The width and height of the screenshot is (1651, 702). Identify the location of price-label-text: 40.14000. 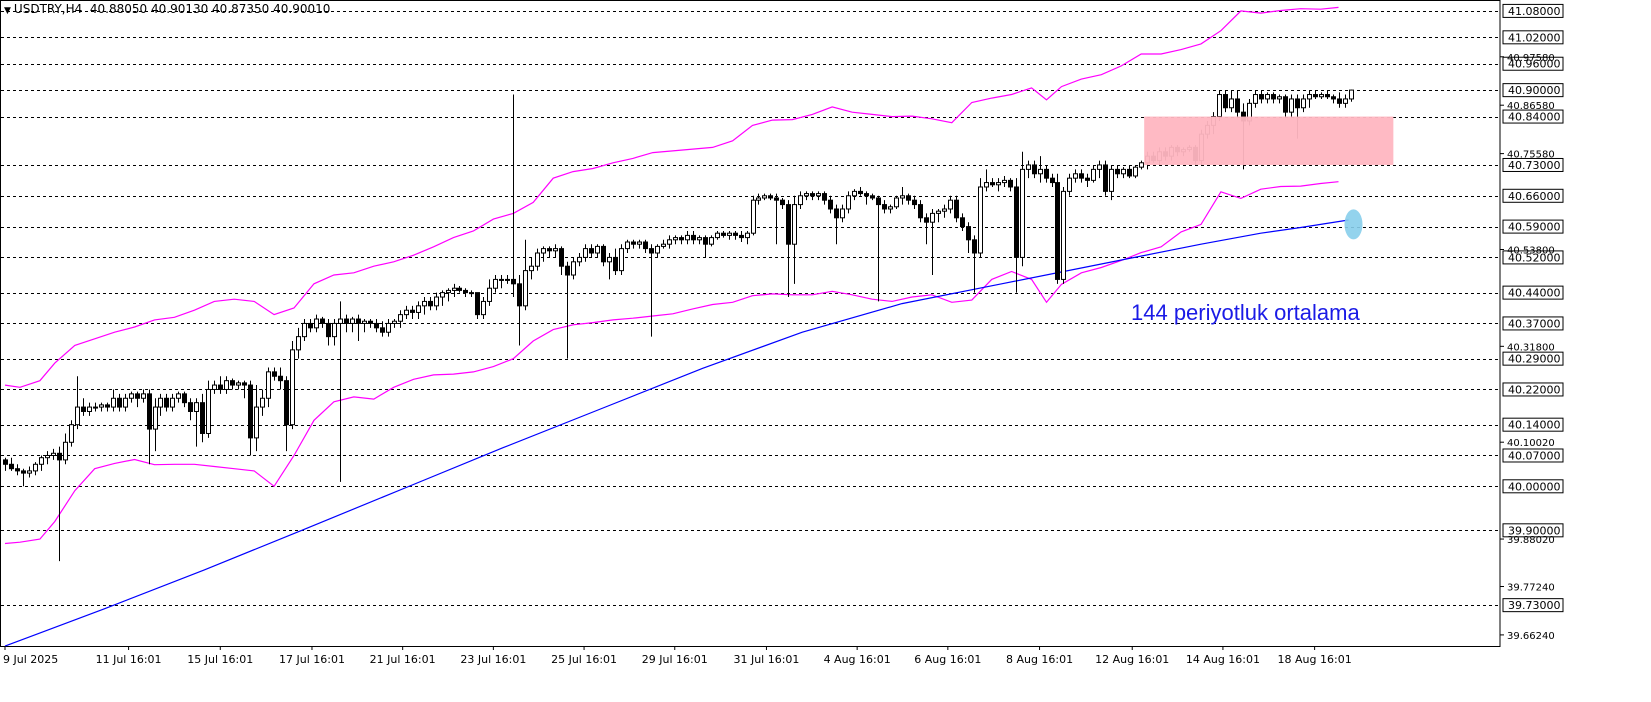
(1534, 425).